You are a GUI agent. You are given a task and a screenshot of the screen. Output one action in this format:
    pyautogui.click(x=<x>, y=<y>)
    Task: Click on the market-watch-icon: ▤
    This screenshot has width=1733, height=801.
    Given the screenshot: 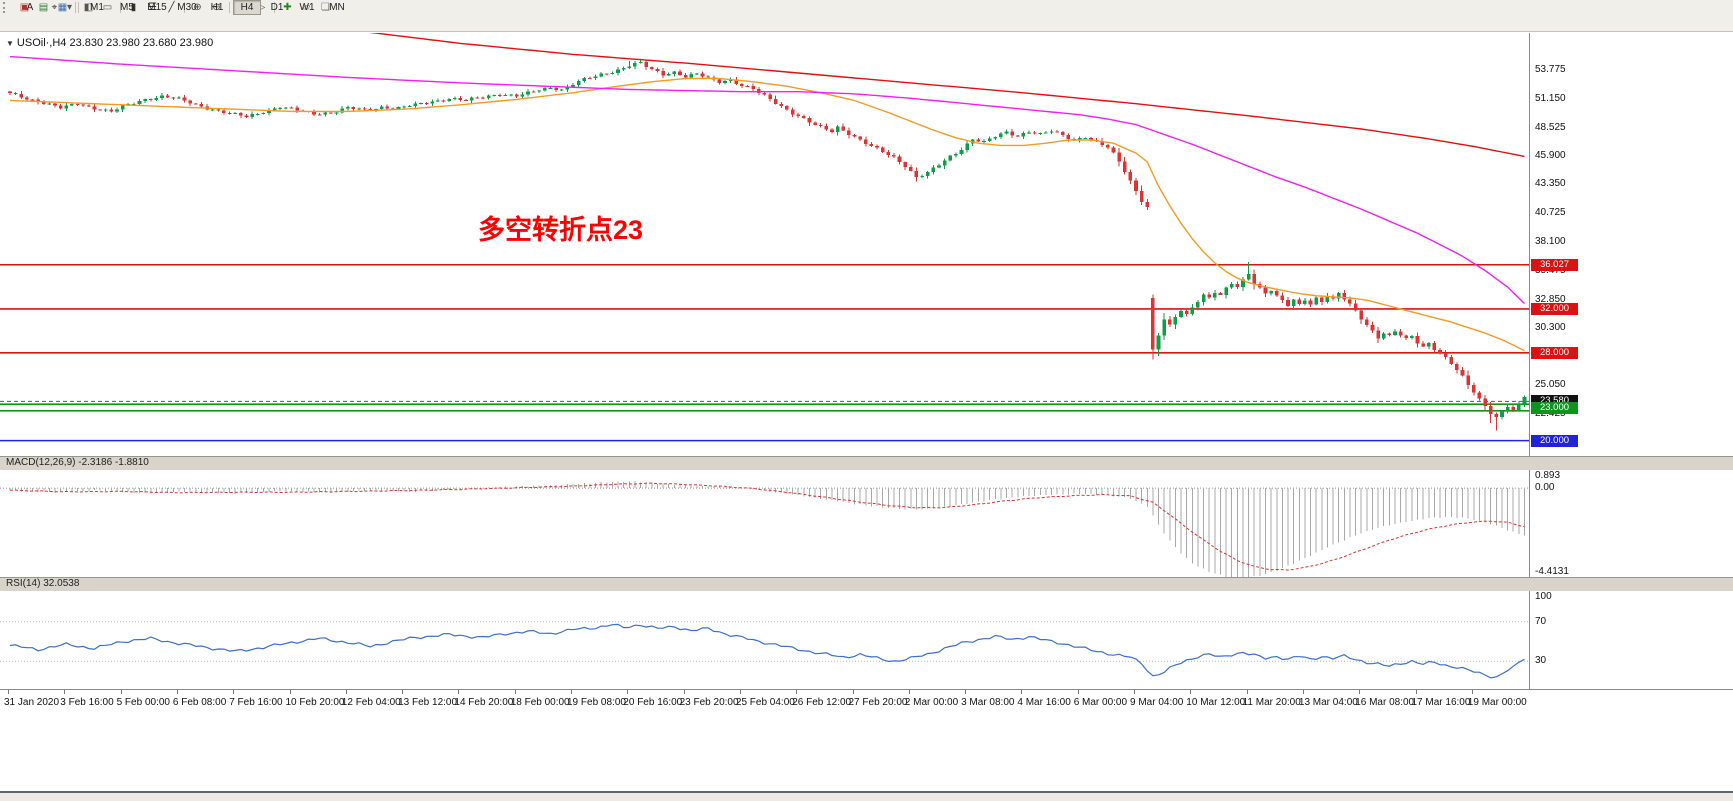 What is the action you would take?
    pyautogui.click(x=43, y=7)
    